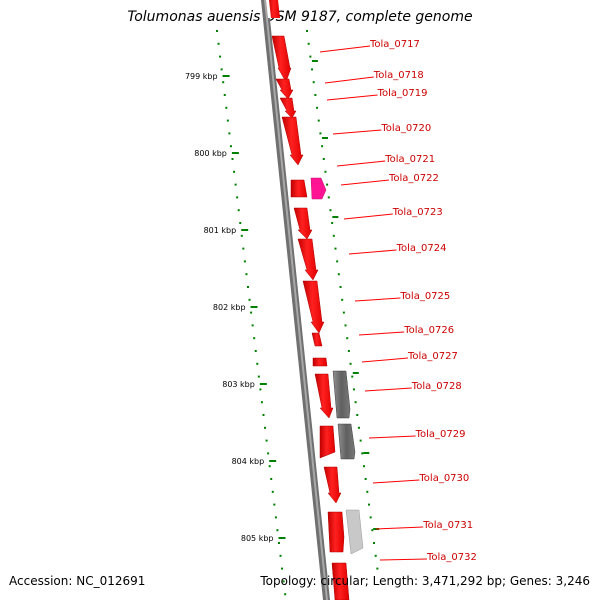 The width and height of the screenshot is (600, 600). What do you see at coordinates (409, 159) in the screenshot?
I see `gene-label: Tola_0721` at bounding box center [409, 159].